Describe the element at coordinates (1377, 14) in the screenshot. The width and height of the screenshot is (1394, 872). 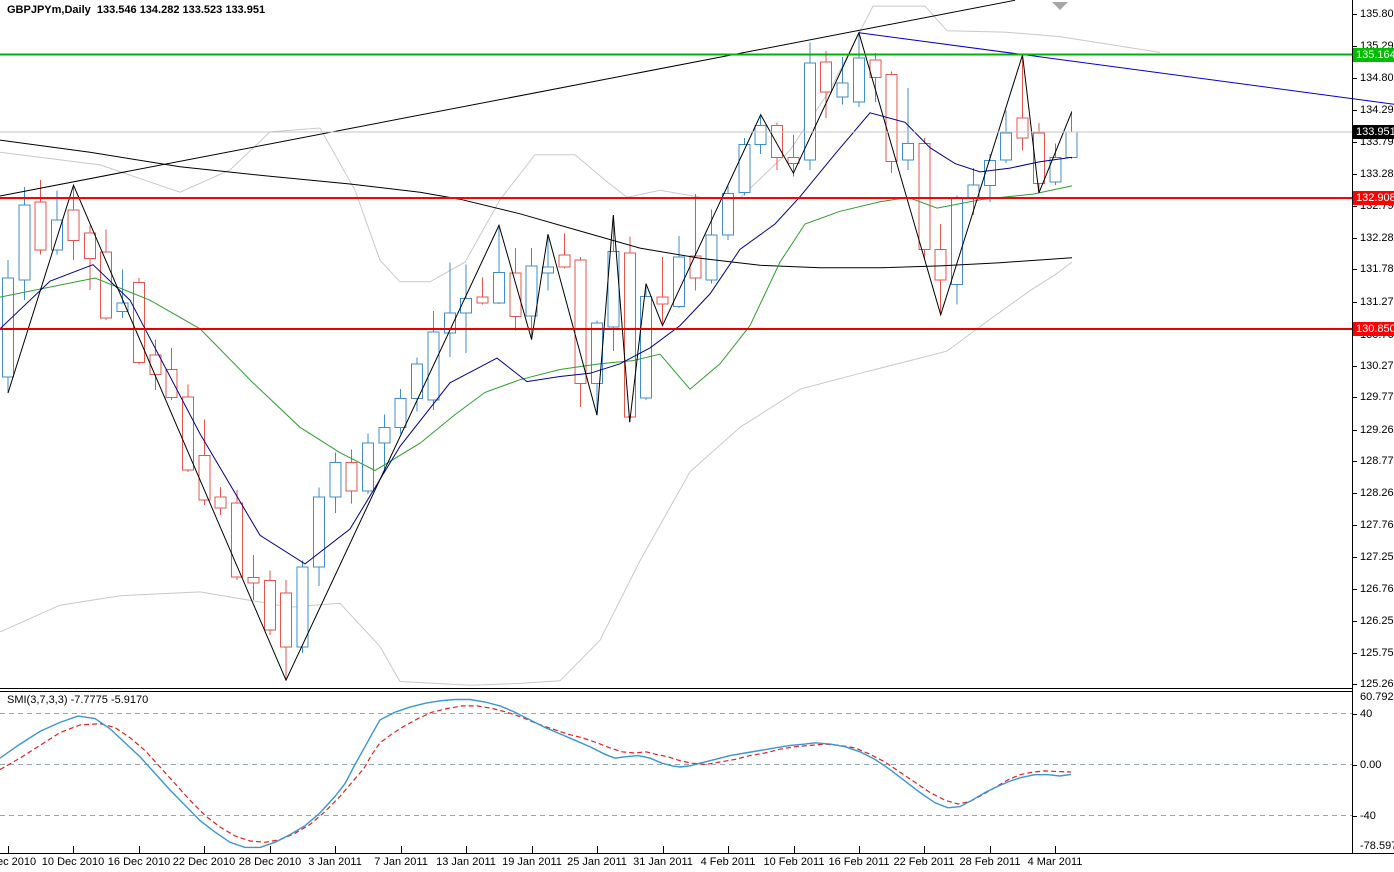
I see `price-tick-label: 135.805` at that location.